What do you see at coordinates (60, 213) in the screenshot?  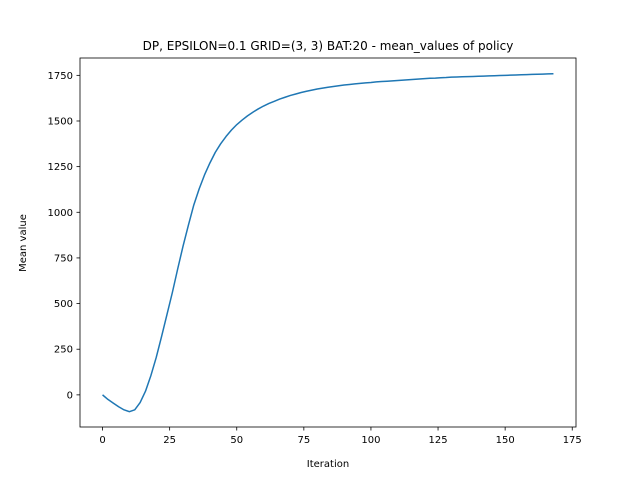 I see `y-tick-label: 1000` at bounding box center [60, 213].